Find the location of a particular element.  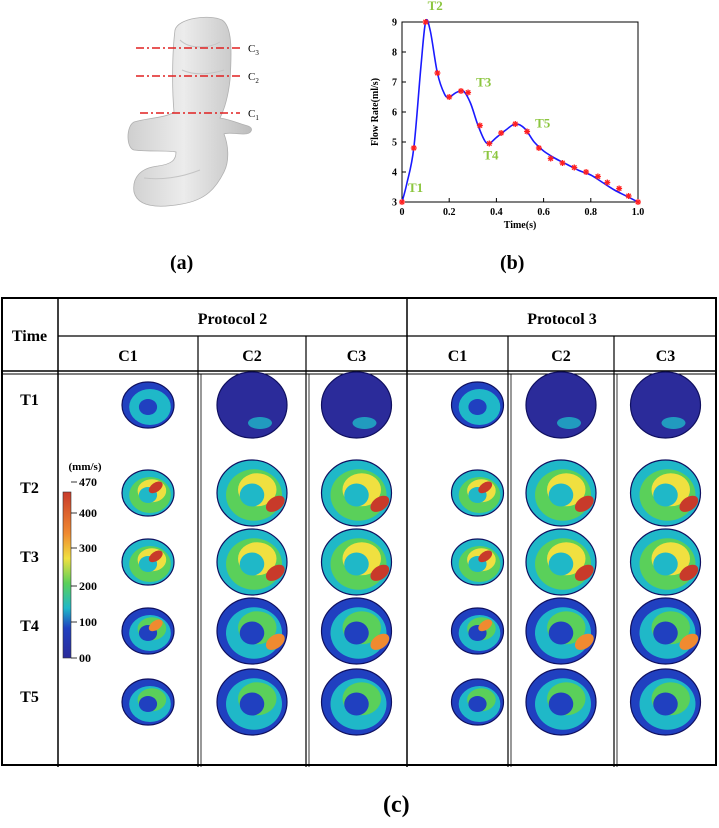

x-tick-label: 0.4 is located at coordinates (496, 212).